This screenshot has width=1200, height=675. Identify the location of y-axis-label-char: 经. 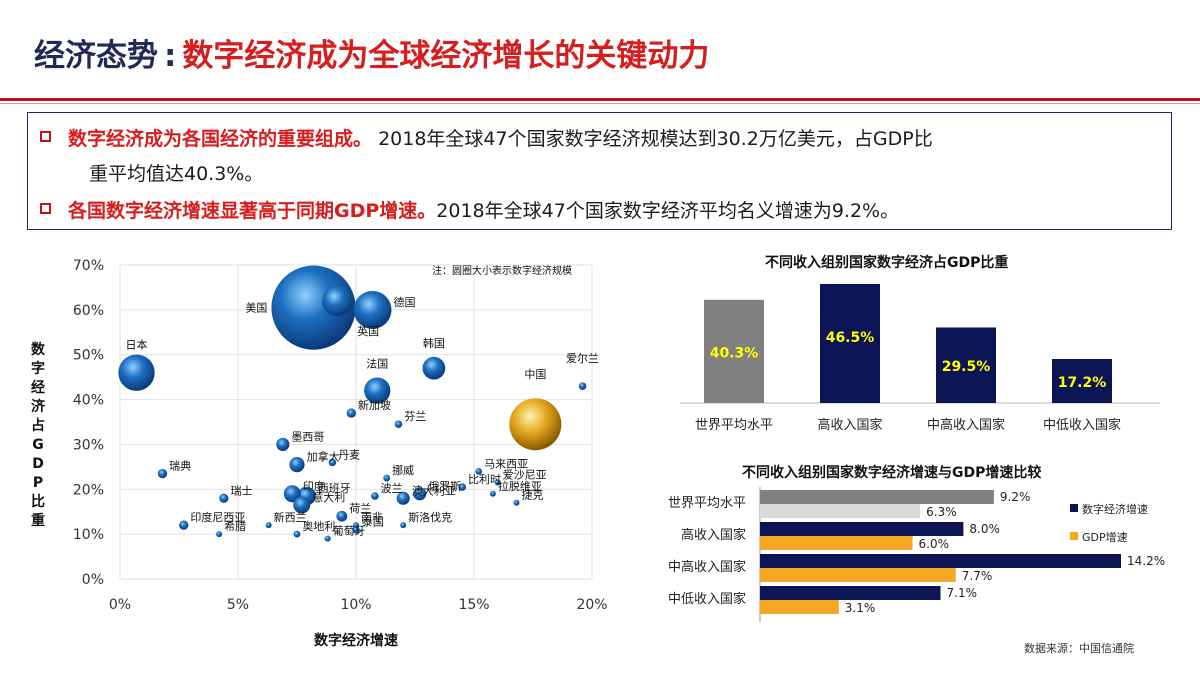
(38, 387).